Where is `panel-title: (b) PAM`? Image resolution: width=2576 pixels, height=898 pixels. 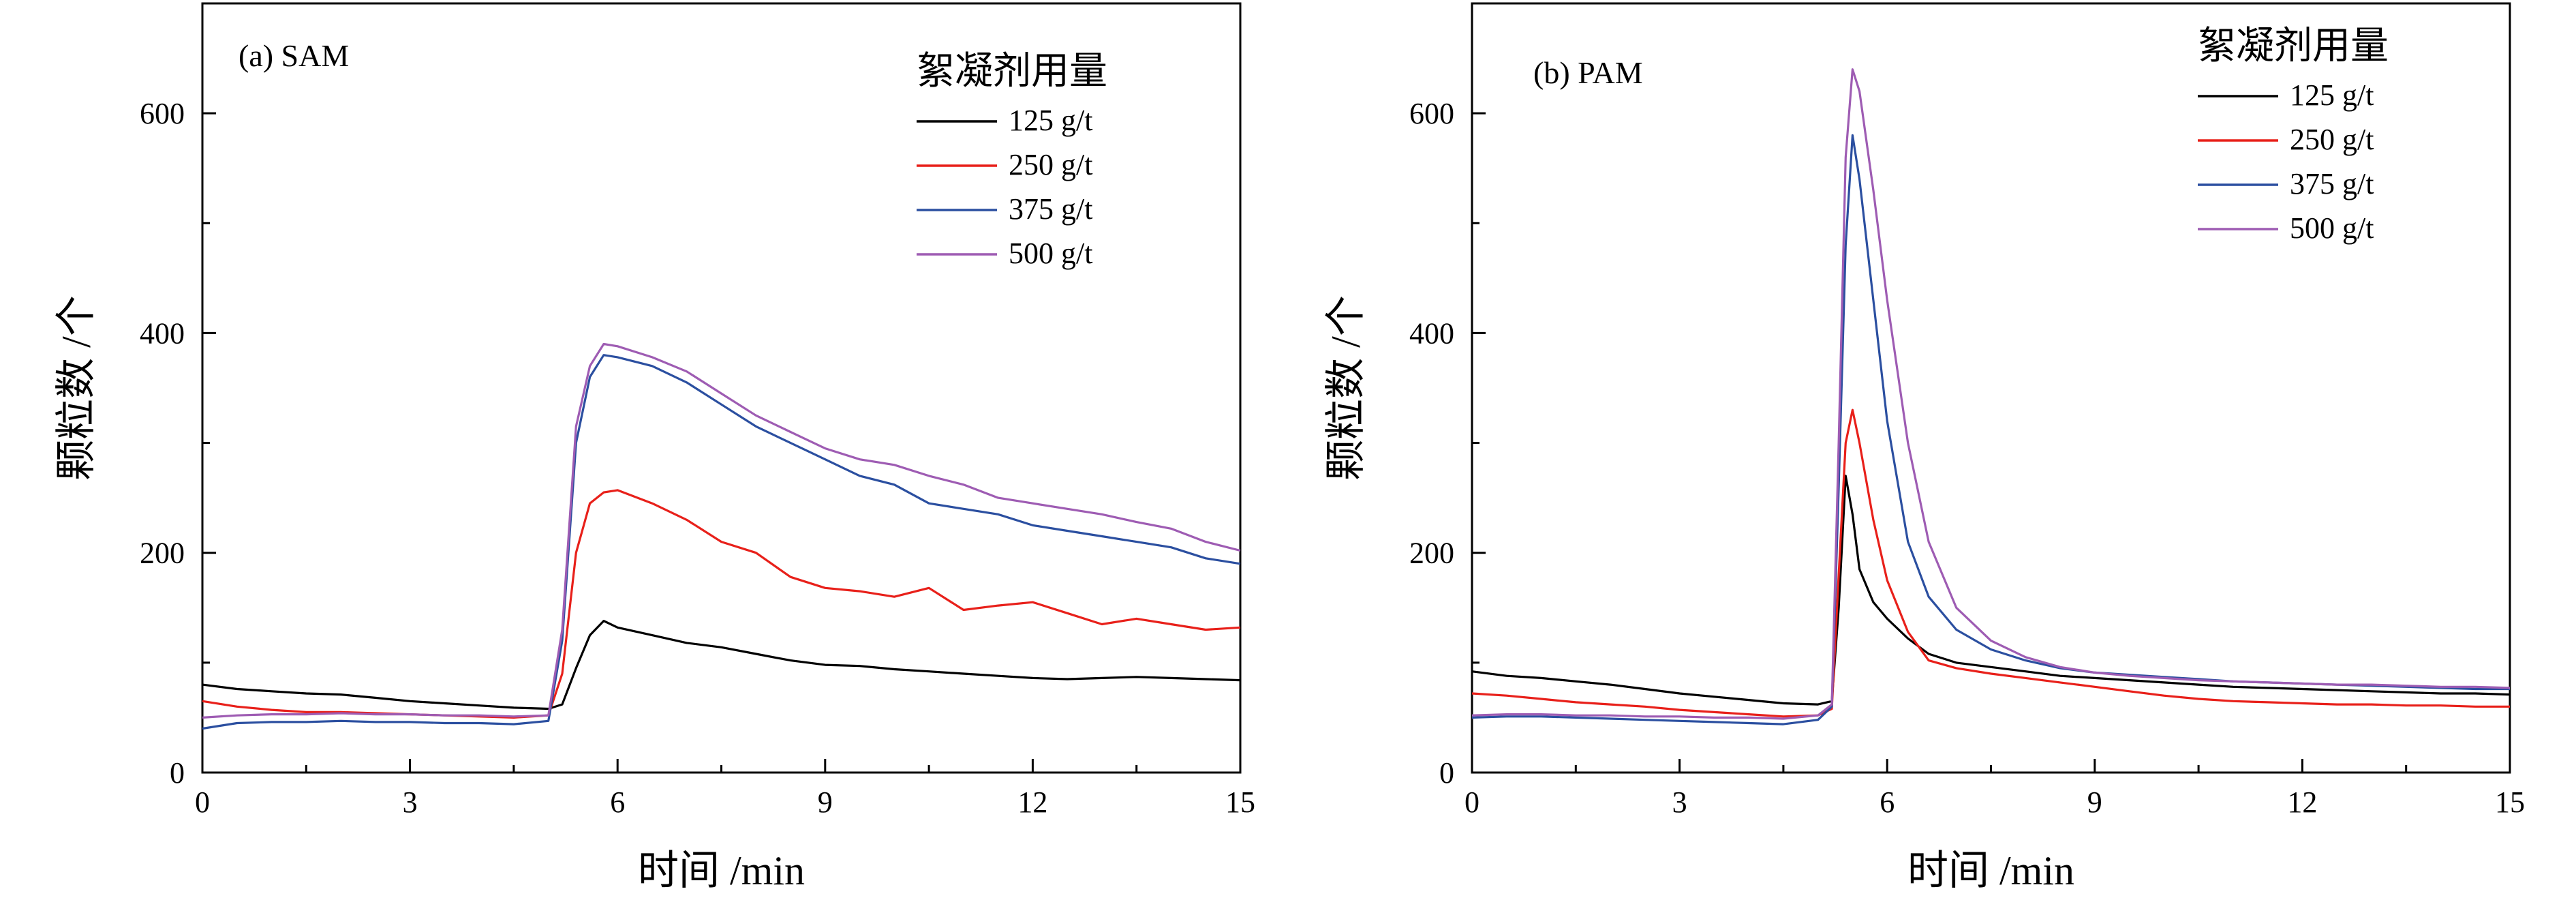
panel-title: (b) PAM is located at coordinates (1588, 72).